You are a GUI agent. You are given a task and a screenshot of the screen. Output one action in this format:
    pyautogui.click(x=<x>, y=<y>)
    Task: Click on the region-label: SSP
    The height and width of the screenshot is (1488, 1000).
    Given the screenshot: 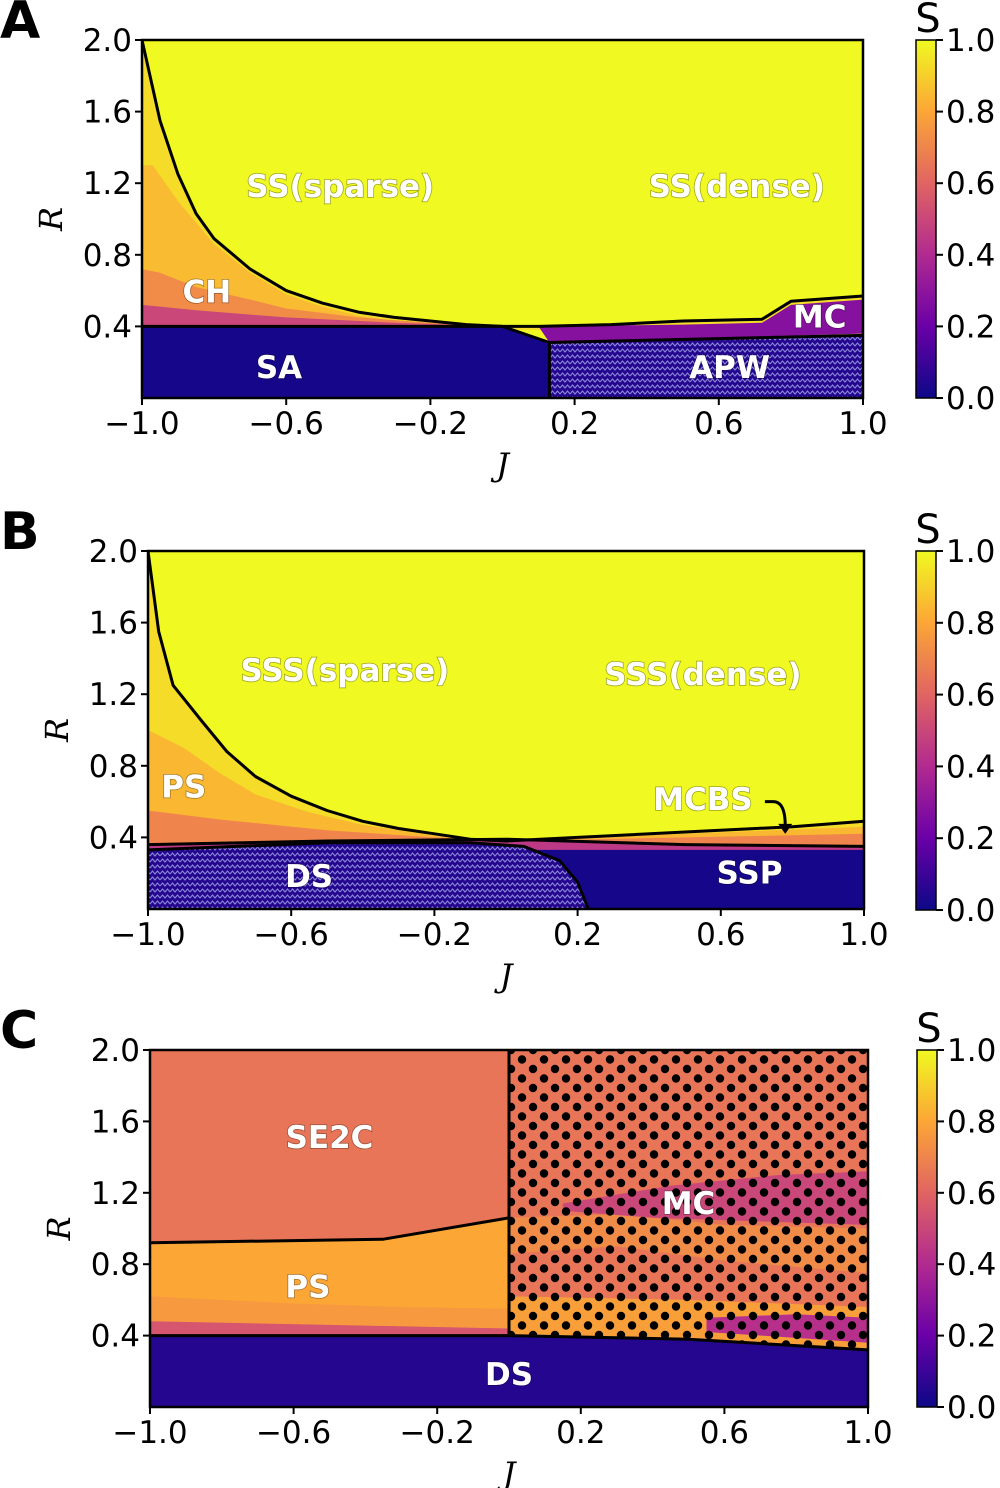 What is the action you would take?
    pyautogui.click(x=749, y=873)
    